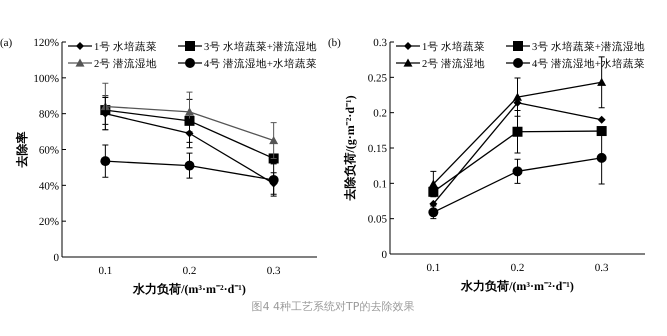 The height and width of the screenshot is (336, 667). I want to click on y-tick-label: 0.25, so click(378, 78).